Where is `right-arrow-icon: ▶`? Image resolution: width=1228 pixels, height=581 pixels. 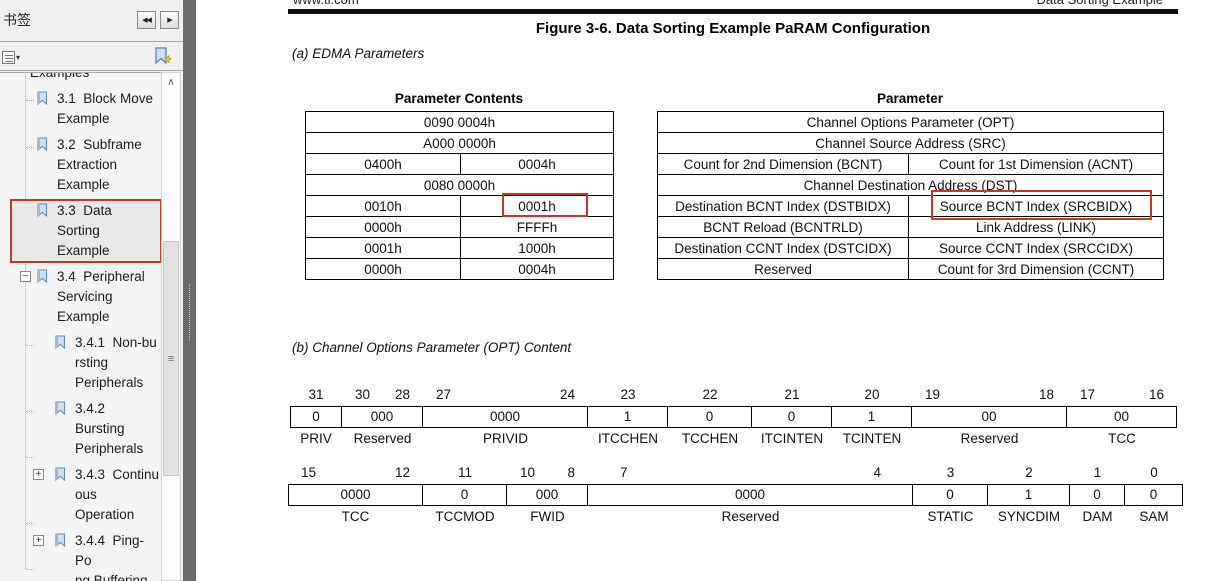
right-arrow-icon: ▶ is located at coordinates (169, 20).